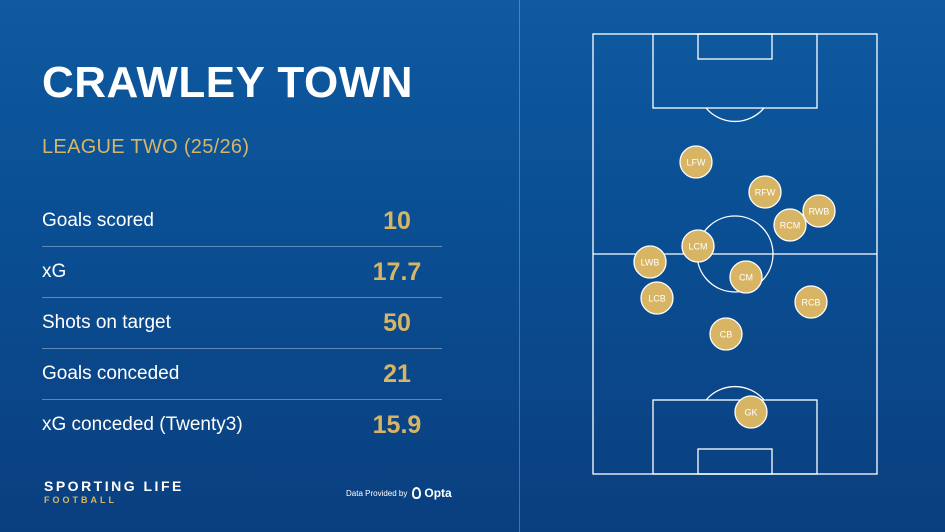  I want to click on player-marker-rfw: RFW, so click(765, 192).